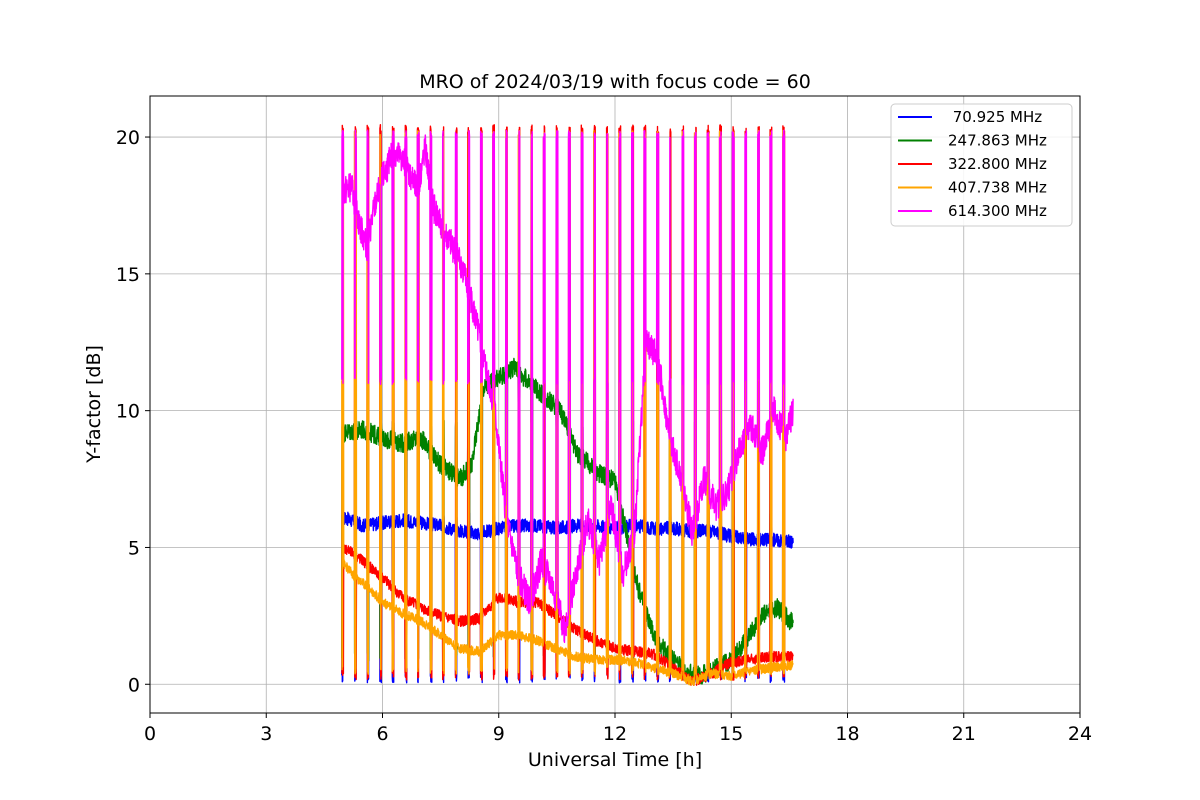 Image resolution: width=1200 pixels, height=800 pixels. What do you see at coordinates (964, 734) in the screenshot?
I see `x-tick-label: 21` at bounding box center [964, 734].